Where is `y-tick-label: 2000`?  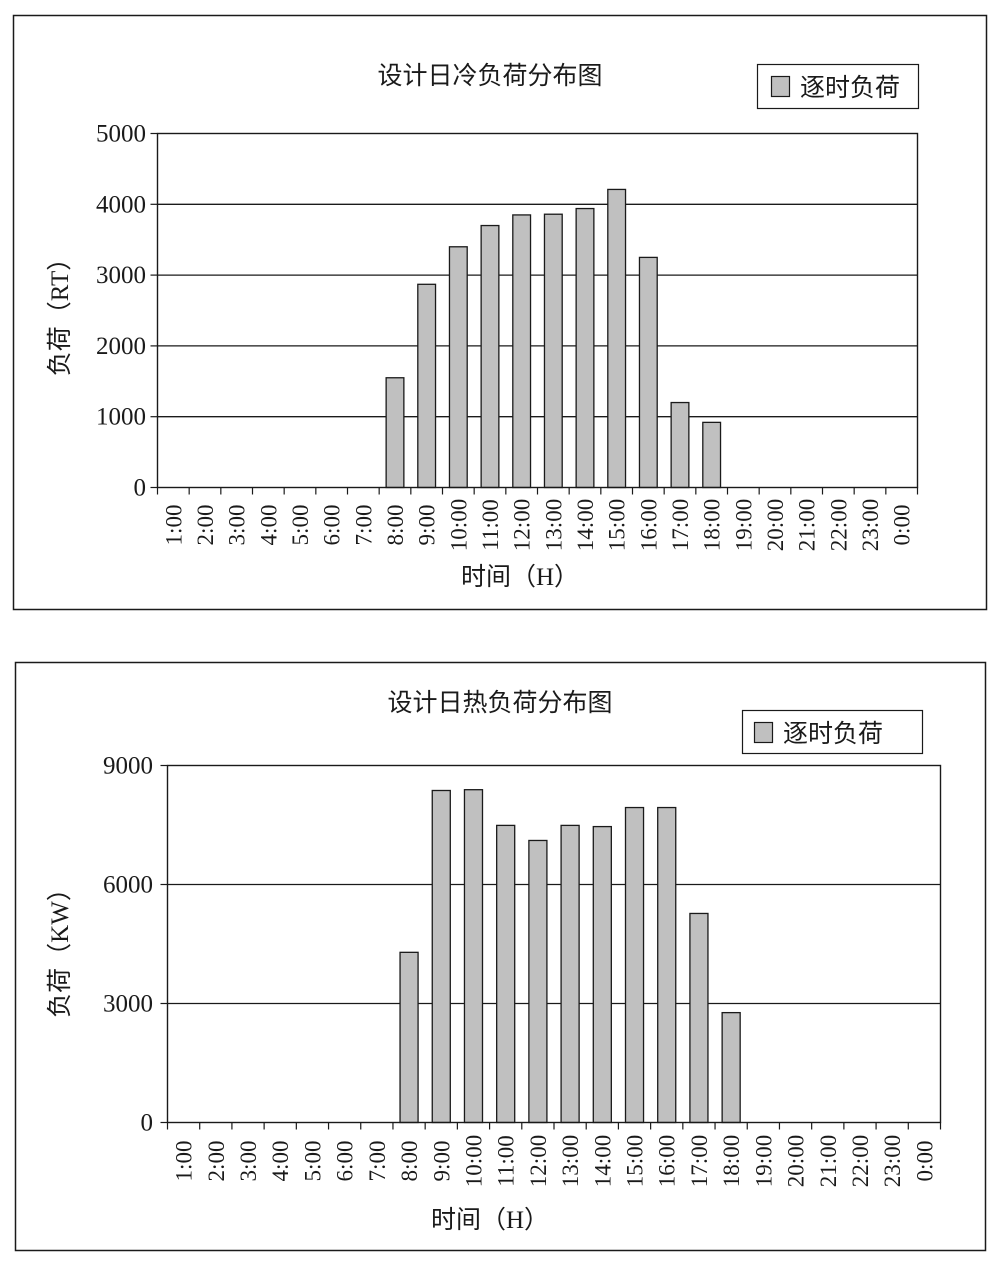
y-tick-label: 2000 is located at coordinates (121, 346).